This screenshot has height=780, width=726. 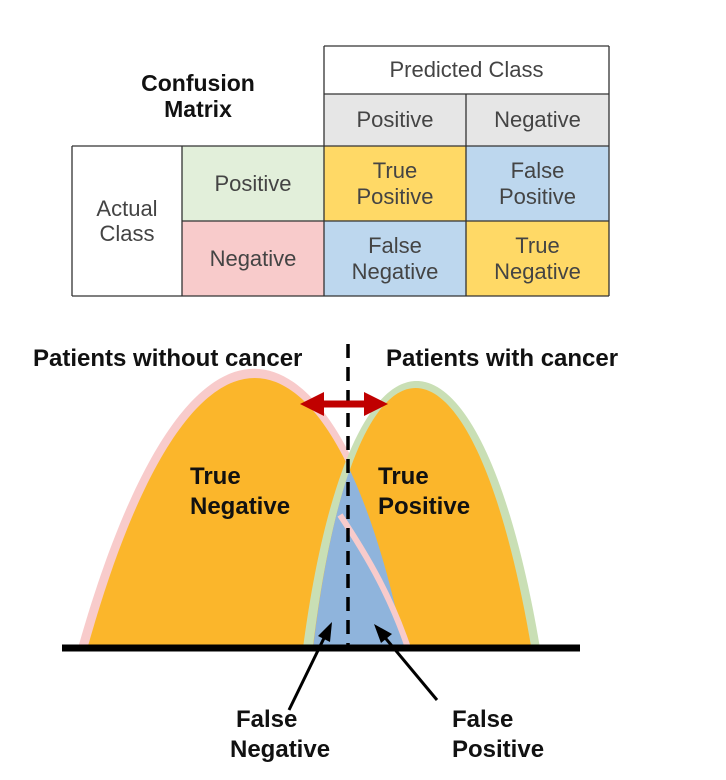 I want to click on false-negative-cell: False Negative, so click(x=395, y=258).